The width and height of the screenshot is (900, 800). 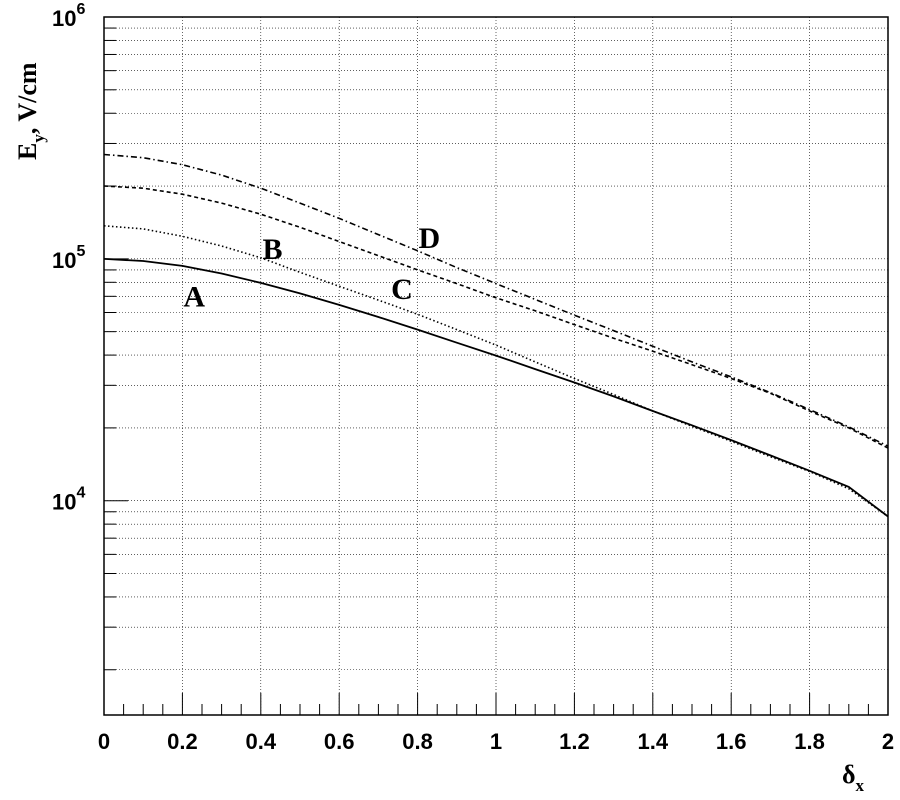 What do you see at coordinates (80, 493) in the screenshot?
I see `y-tick-label-exp: 4` at bounding box center [80, 493].